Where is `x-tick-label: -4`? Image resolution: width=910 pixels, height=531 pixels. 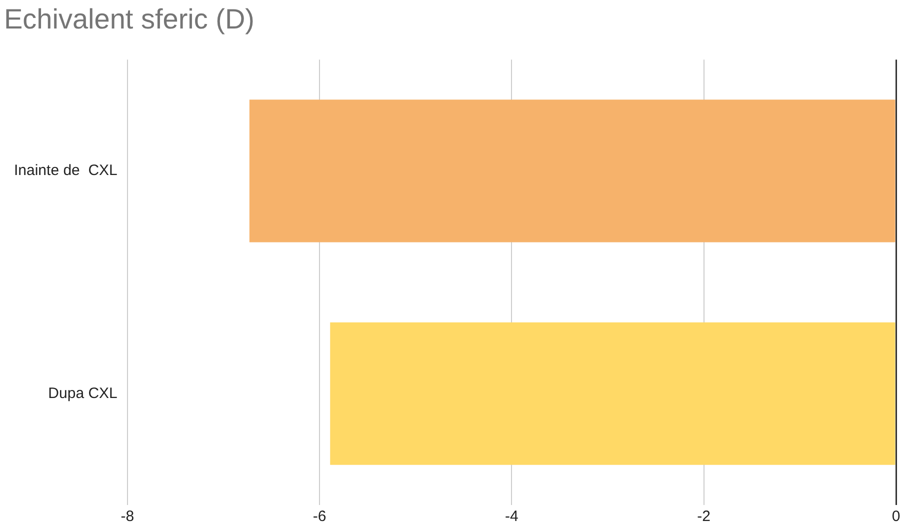 x-tick-label: -4 is located at coordinates (511, 517).